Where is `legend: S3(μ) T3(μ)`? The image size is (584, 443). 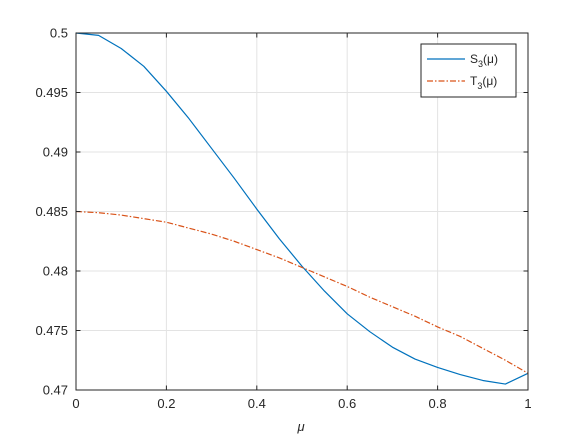 legend: S3(μ) T3(μ) is located at coordinates (468, 70).